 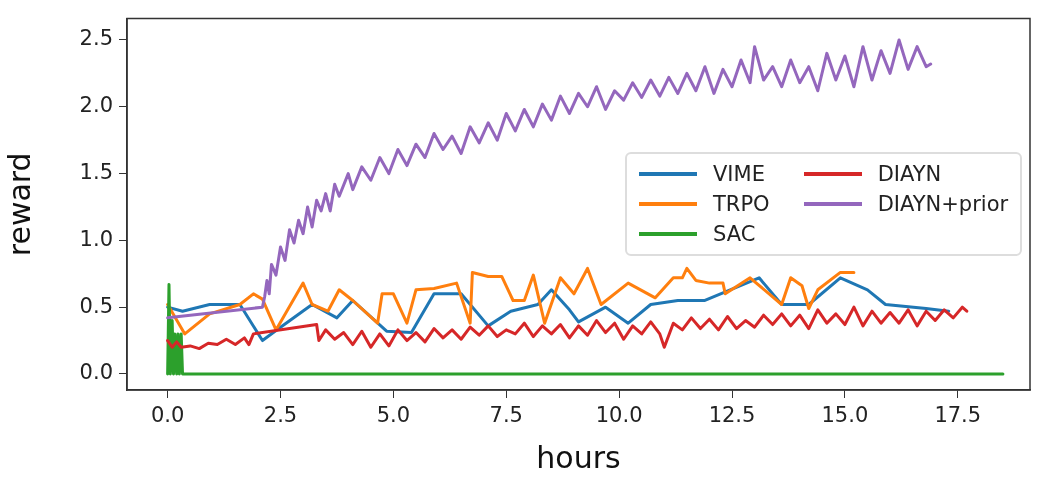 I want to click on y-axis-title: reward, so click(x=19, y=204).